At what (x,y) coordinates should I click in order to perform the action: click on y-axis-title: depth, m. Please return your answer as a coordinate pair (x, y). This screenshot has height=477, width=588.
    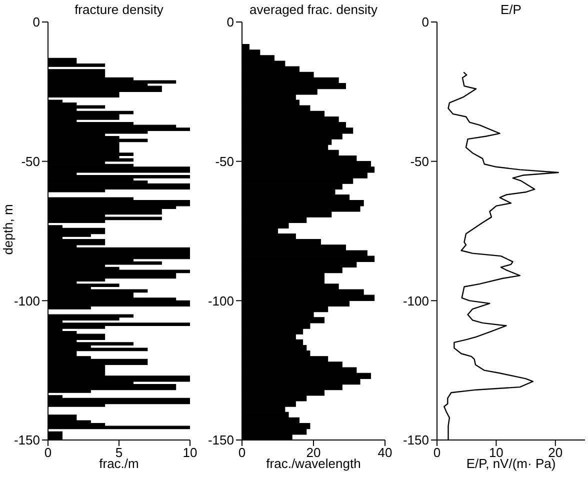
    Looking at the image, I should click on (8, 230).